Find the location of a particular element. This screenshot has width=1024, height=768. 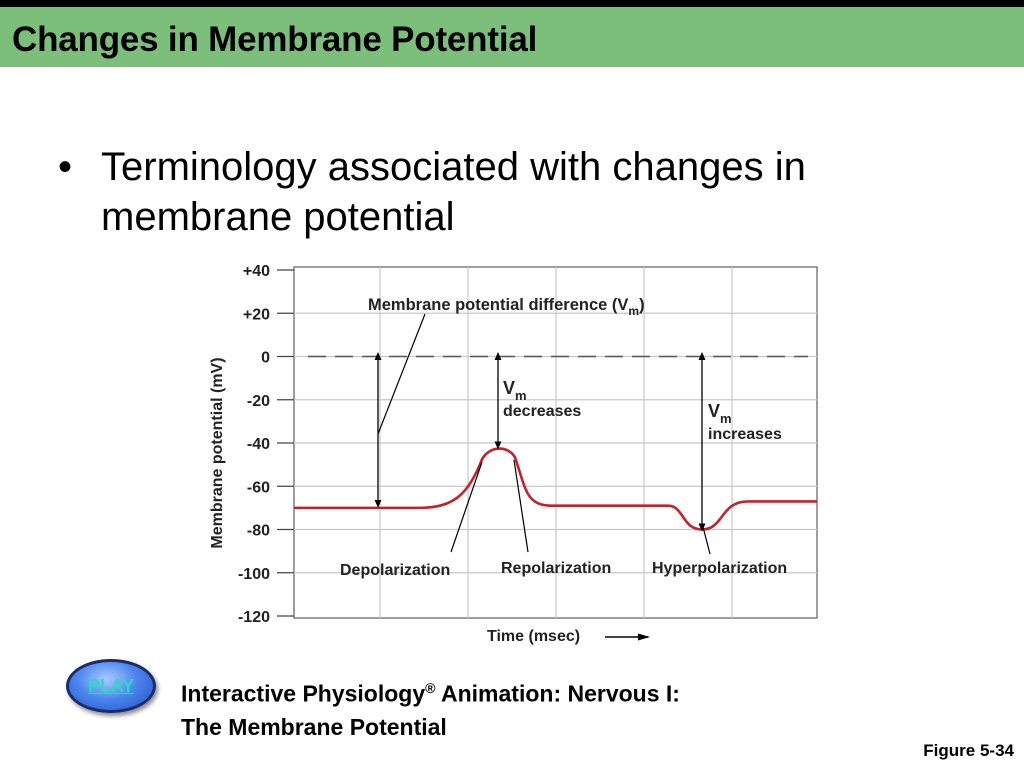

vm-difference-leader is located at coordinates (401, 374).